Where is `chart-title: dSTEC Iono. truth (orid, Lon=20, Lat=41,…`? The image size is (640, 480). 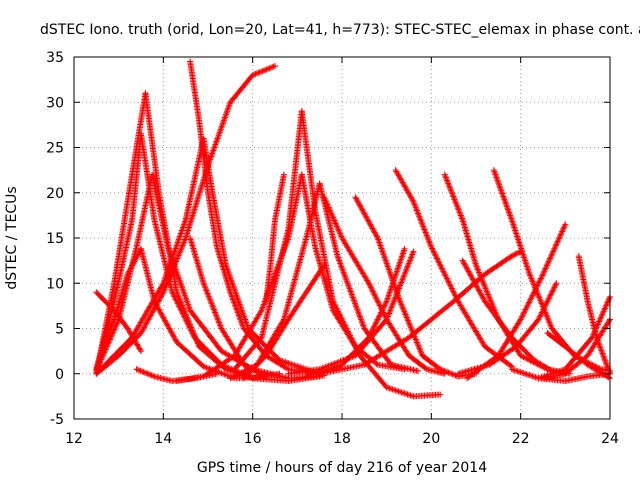 chart-title: dSTEC Iono. truth (orid, Lon=20, Lat=41,… is located at coordinates (340, 30).